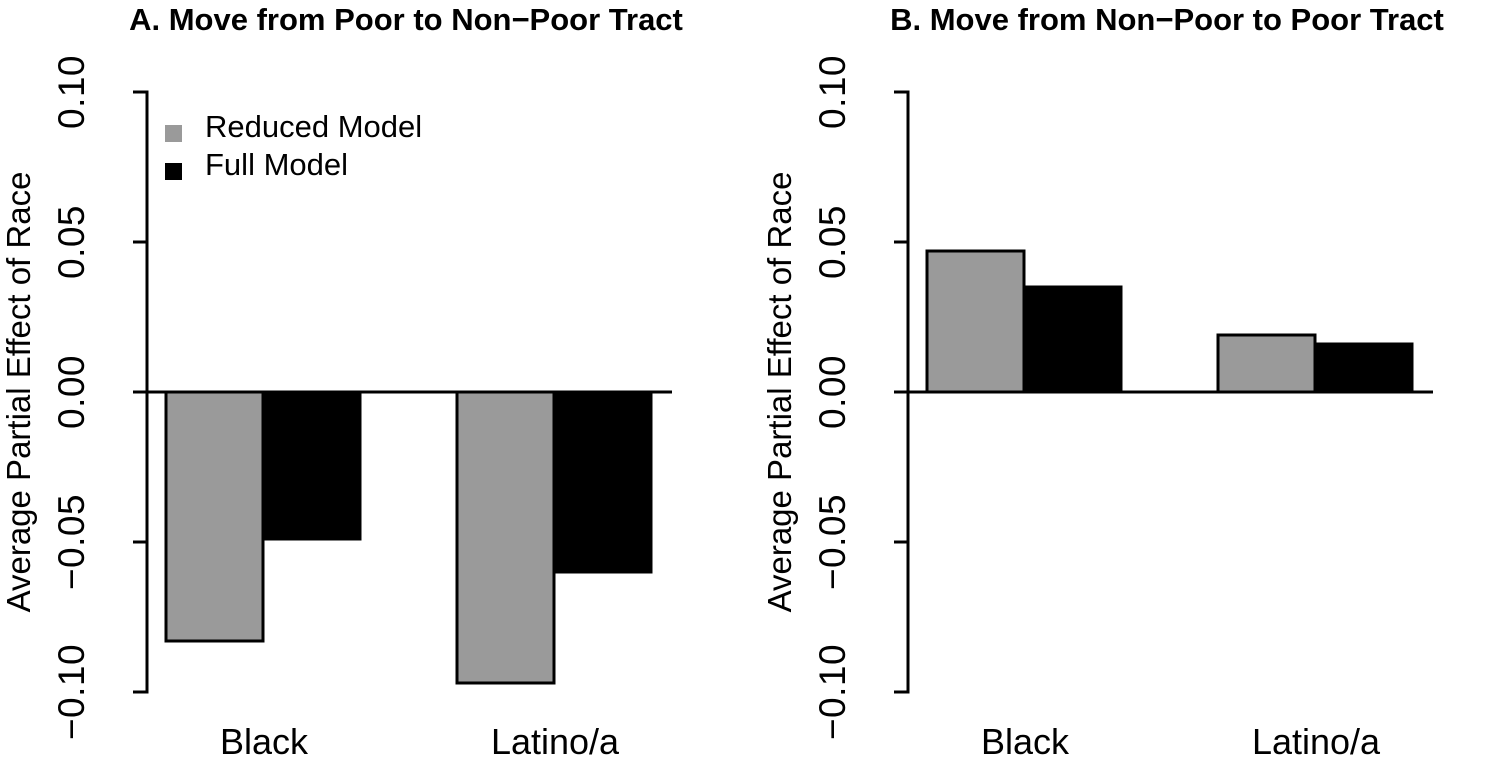 This screenshot has width=1500, height=763. I want to click on panel-a-title: A. Move from Poor to Non−Poor Tract, so click(406, 19).